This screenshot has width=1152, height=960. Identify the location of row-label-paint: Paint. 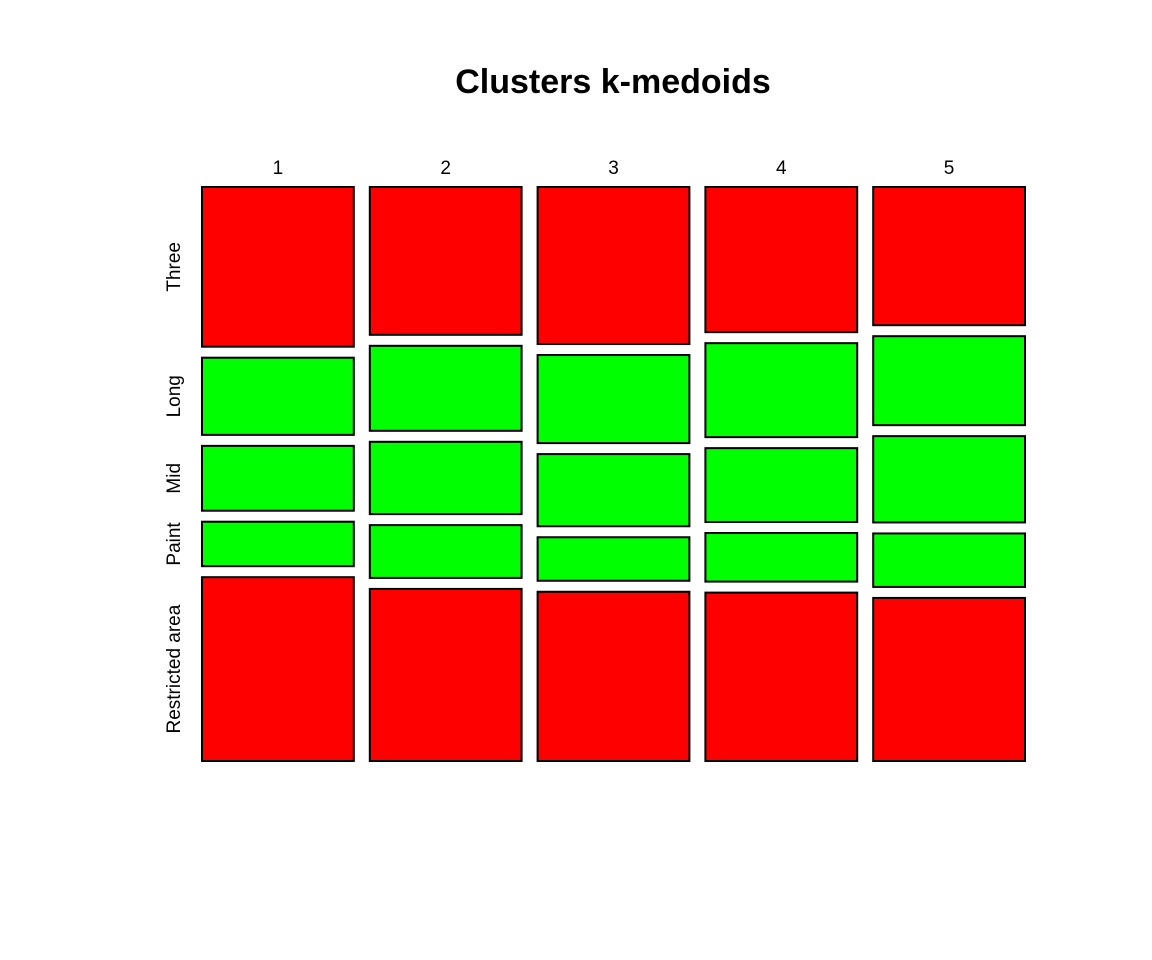
(174, 544).